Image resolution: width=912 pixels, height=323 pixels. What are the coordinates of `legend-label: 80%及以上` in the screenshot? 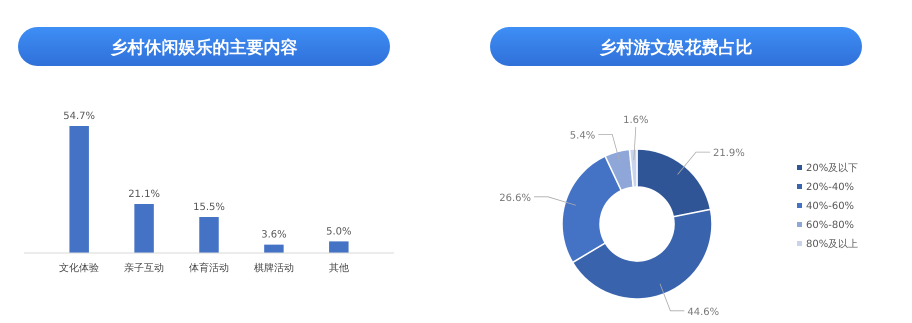 It's located at (832, 244).